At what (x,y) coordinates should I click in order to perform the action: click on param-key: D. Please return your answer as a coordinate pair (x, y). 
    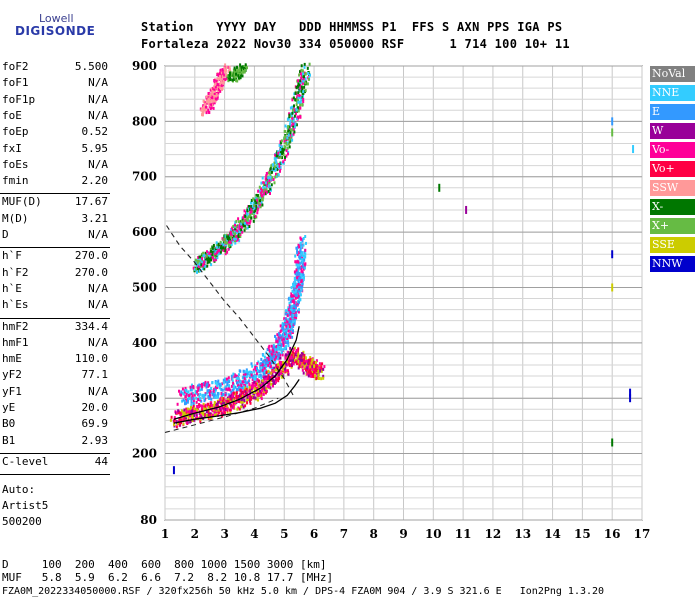
    Looking at the image, I should click on (5, 234).